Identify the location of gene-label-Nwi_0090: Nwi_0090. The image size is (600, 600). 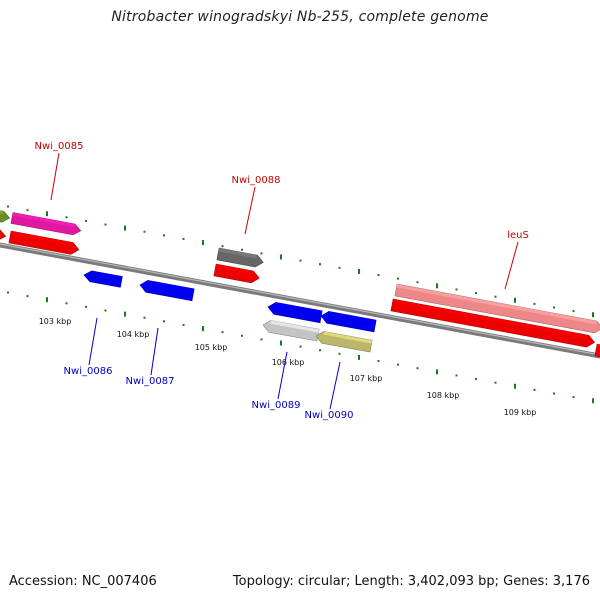
(329, 415).